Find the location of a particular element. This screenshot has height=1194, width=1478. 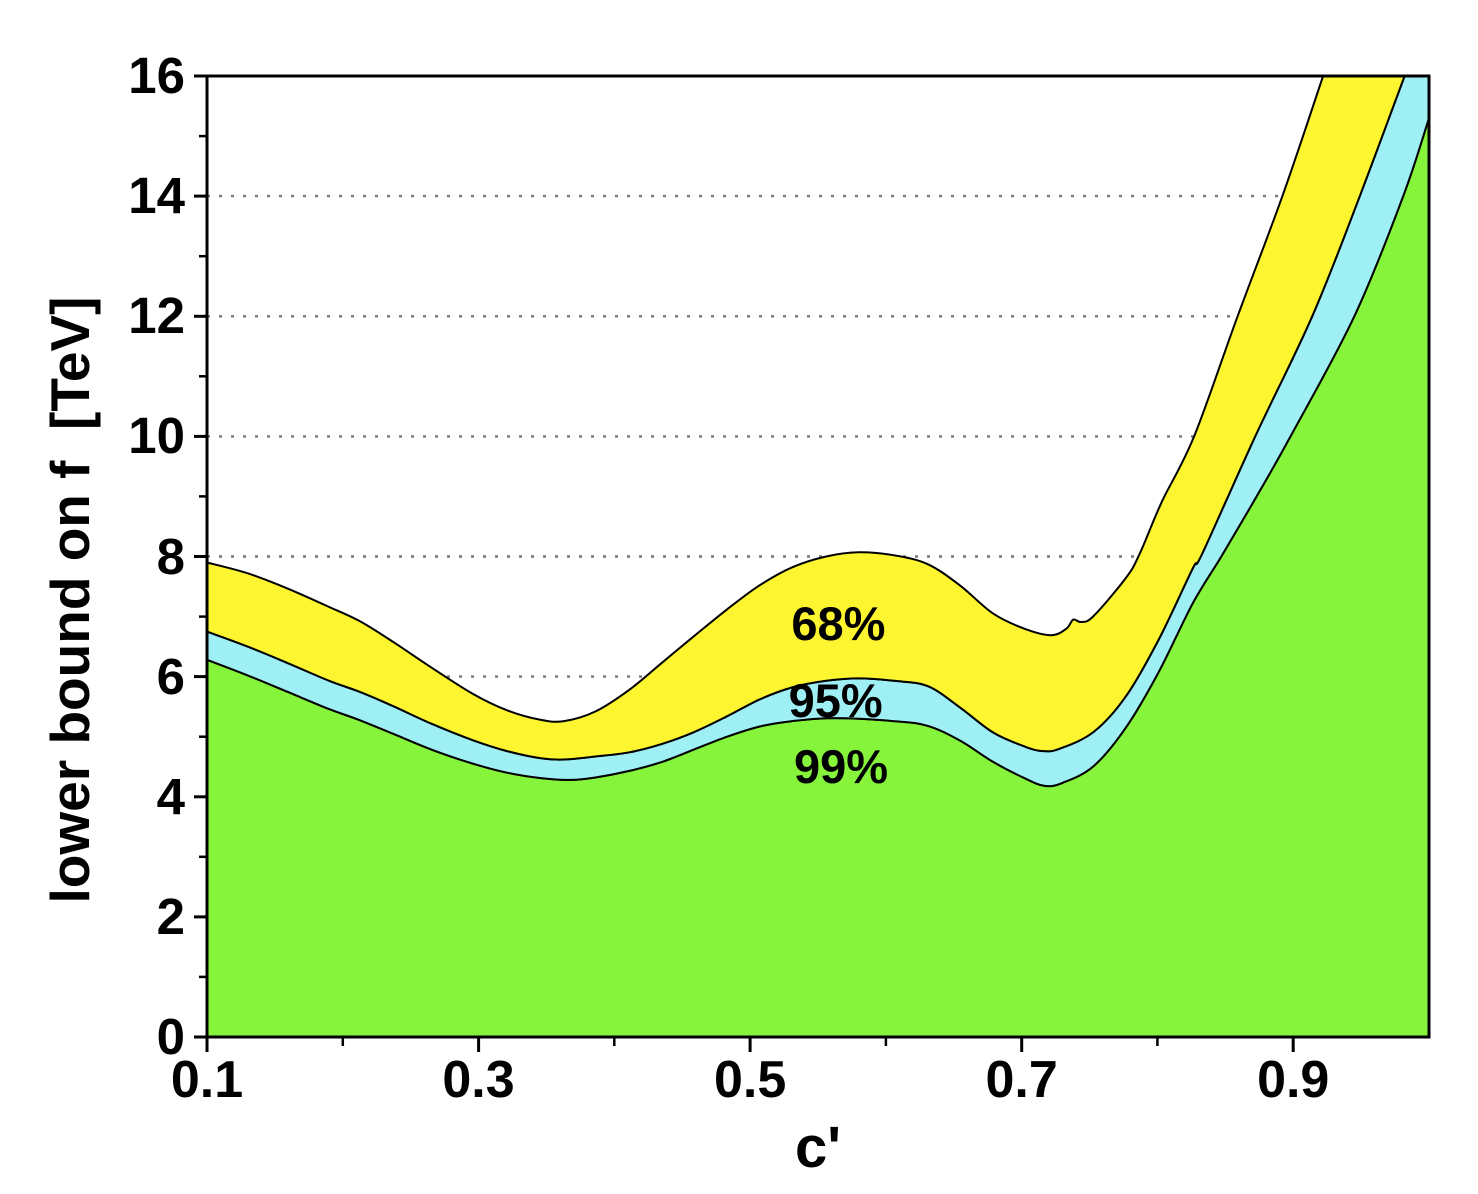

y-tick-label: 8 is located at coordinates (170, 556).